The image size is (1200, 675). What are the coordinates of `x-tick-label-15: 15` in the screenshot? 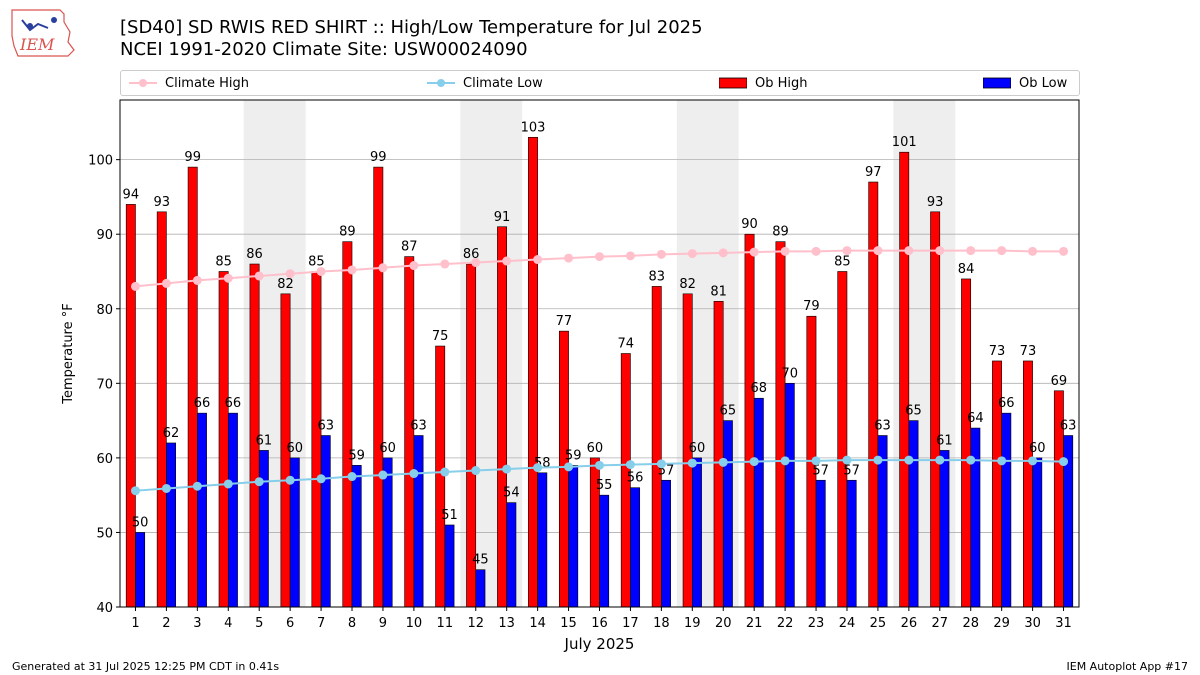 It's located at (568, 623).